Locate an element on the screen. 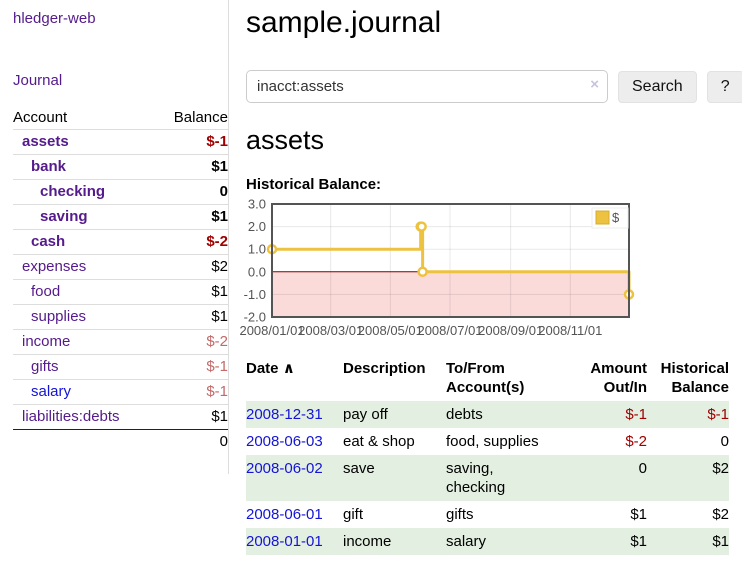 Image resolution: width=742 pixels, height=582 pixels. account-link: expenses is located at coordinates (54, 266).